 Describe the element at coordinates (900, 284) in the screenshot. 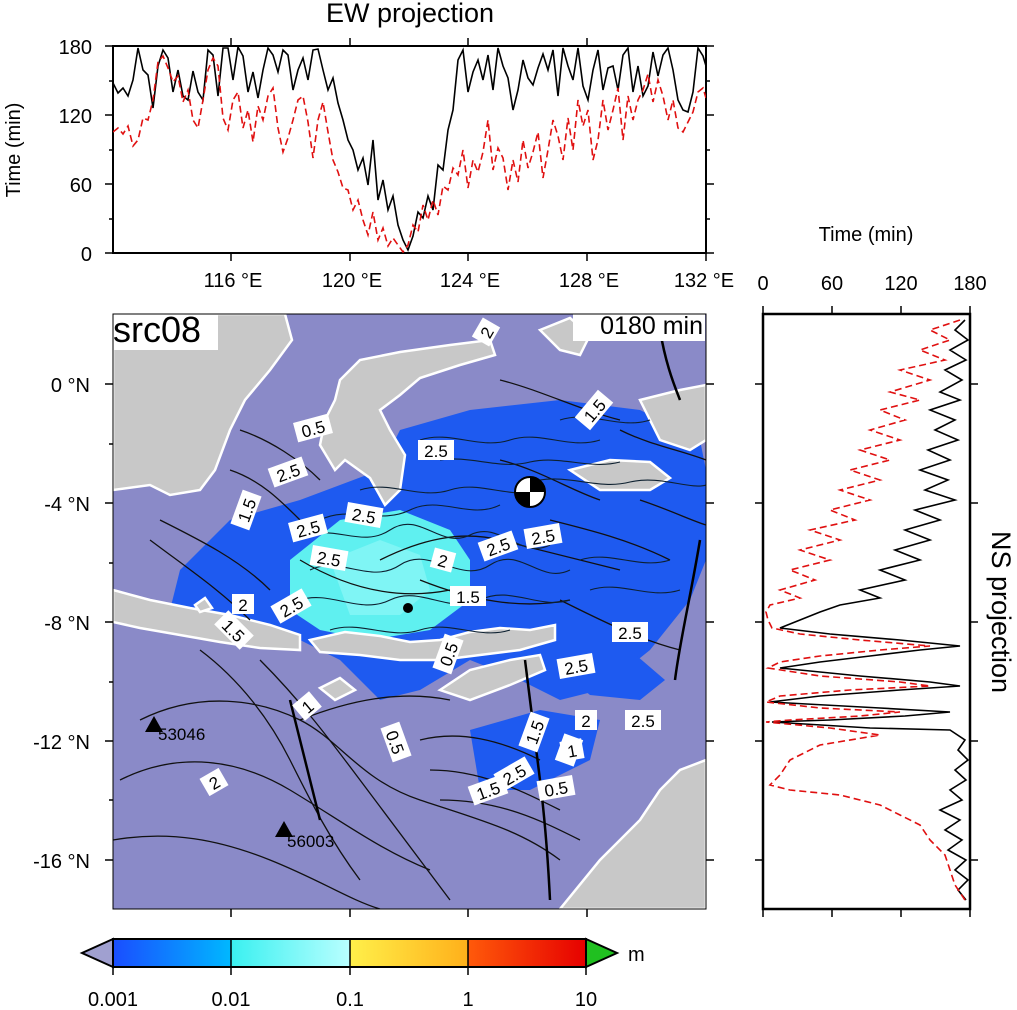

I see `ns-x-tick-label: 120` at that location.